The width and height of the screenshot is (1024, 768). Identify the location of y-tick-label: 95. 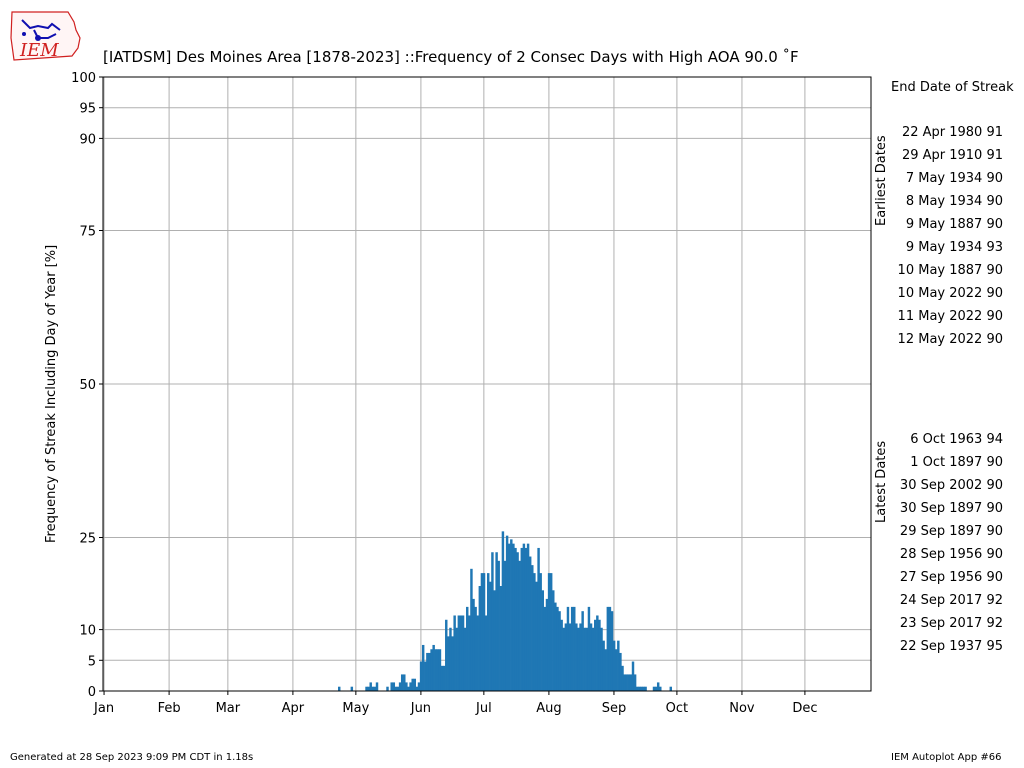
(87, 109).